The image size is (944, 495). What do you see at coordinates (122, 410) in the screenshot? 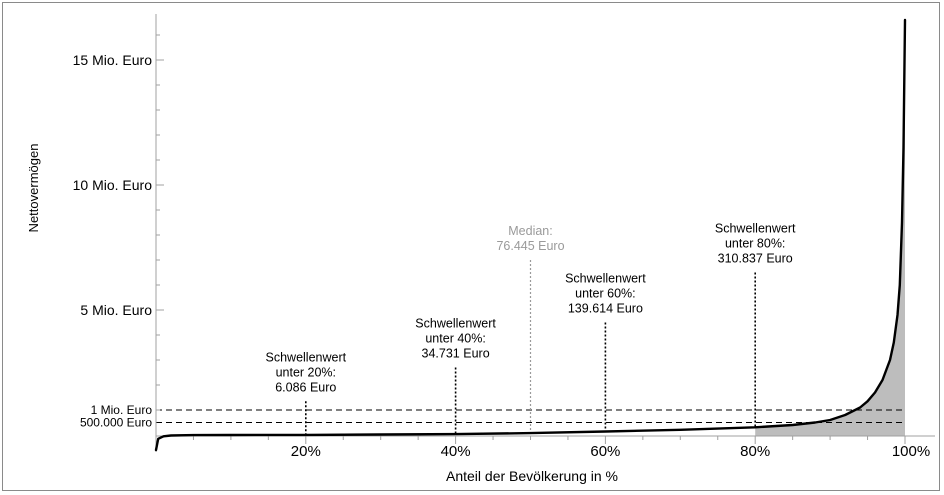
I see `y-tick-label-1: 1 Mio. Euro` at bounding box center [122, 410].